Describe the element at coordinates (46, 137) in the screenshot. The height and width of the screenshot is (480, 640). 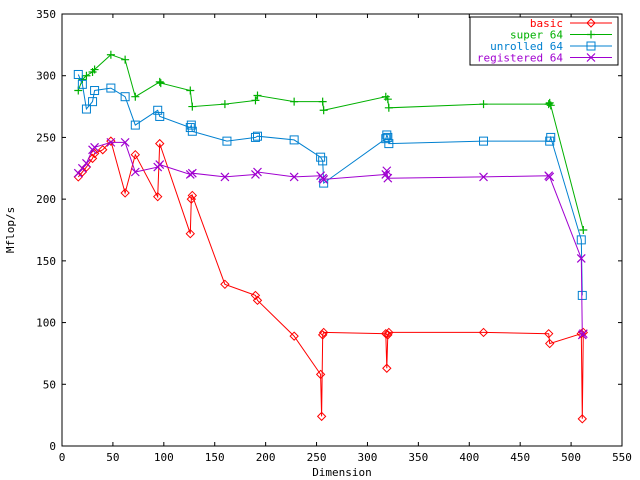
I see `y-tick-label: 250` at that location.